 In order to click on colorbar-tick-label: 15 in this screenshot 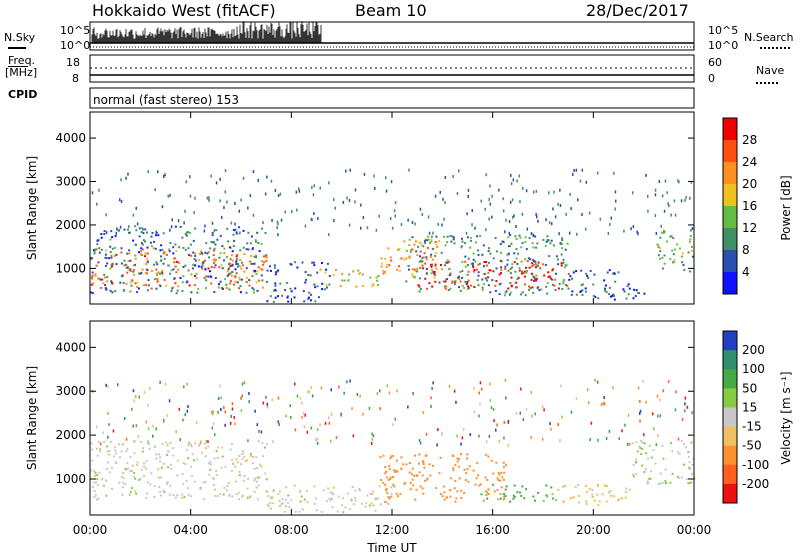, I will do `click(749, 407)`.